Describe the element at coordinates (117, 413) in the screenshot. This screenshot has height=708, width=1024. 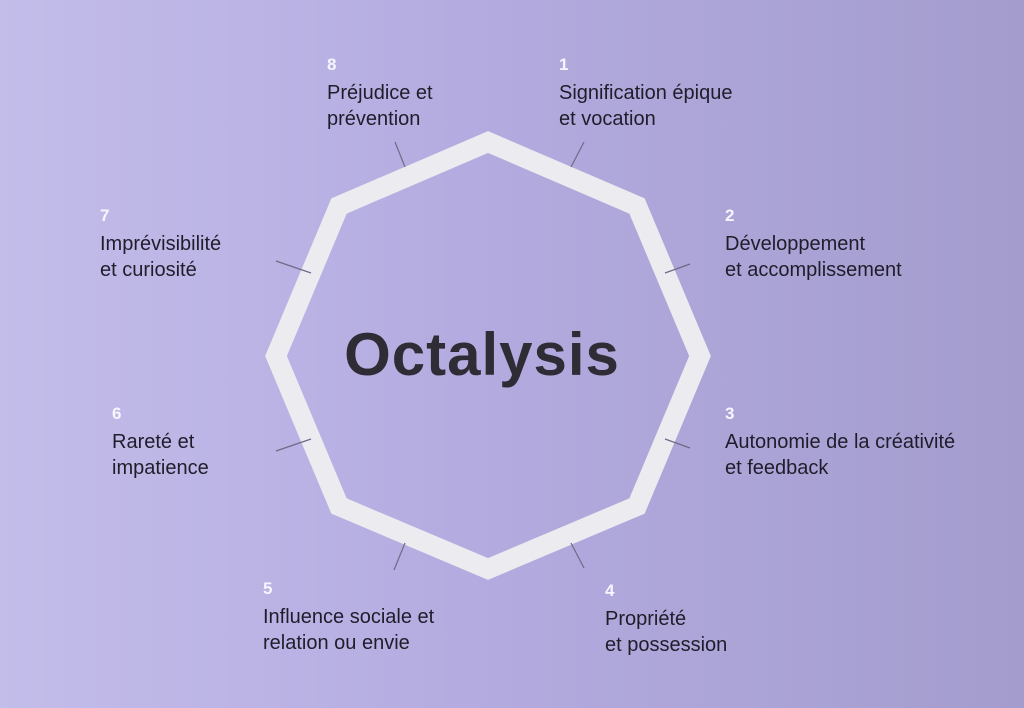
I see `drive-number: 6` at that location.